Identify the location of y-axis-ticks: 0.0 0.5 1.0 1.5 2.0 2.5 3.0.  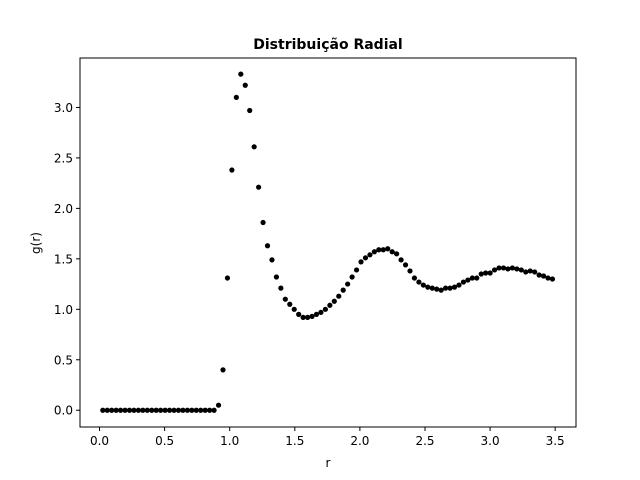
(67, 259).